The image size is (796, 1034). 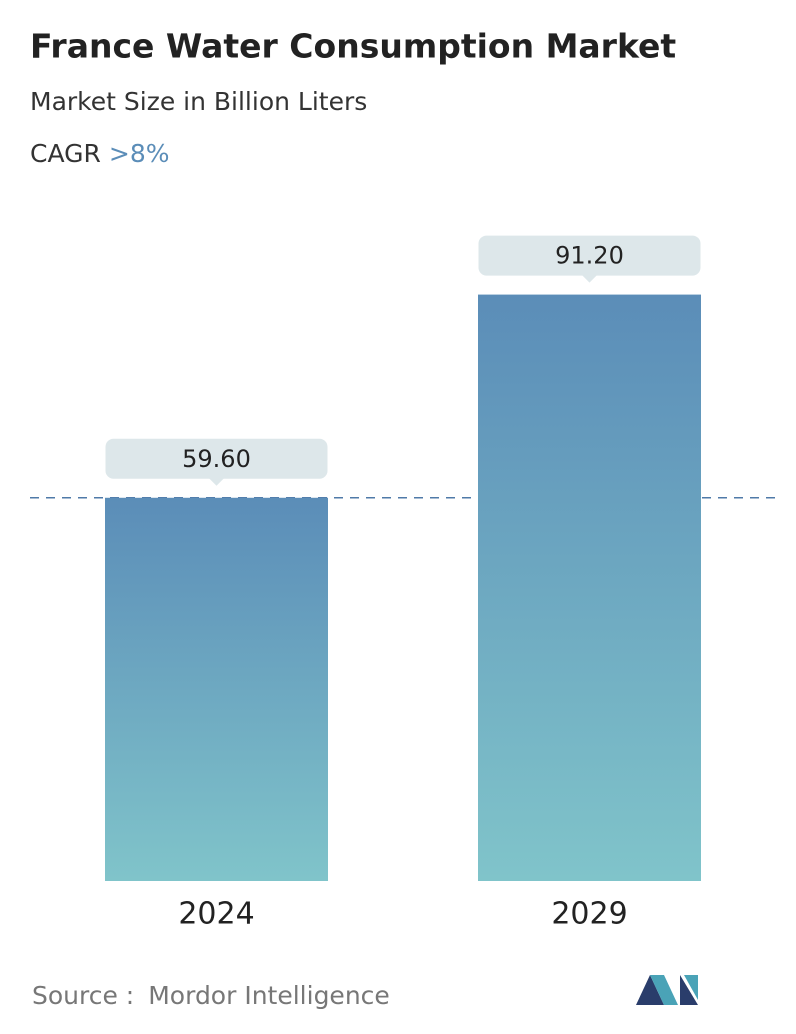 I want to click on bar, so click(x=216, y=689).